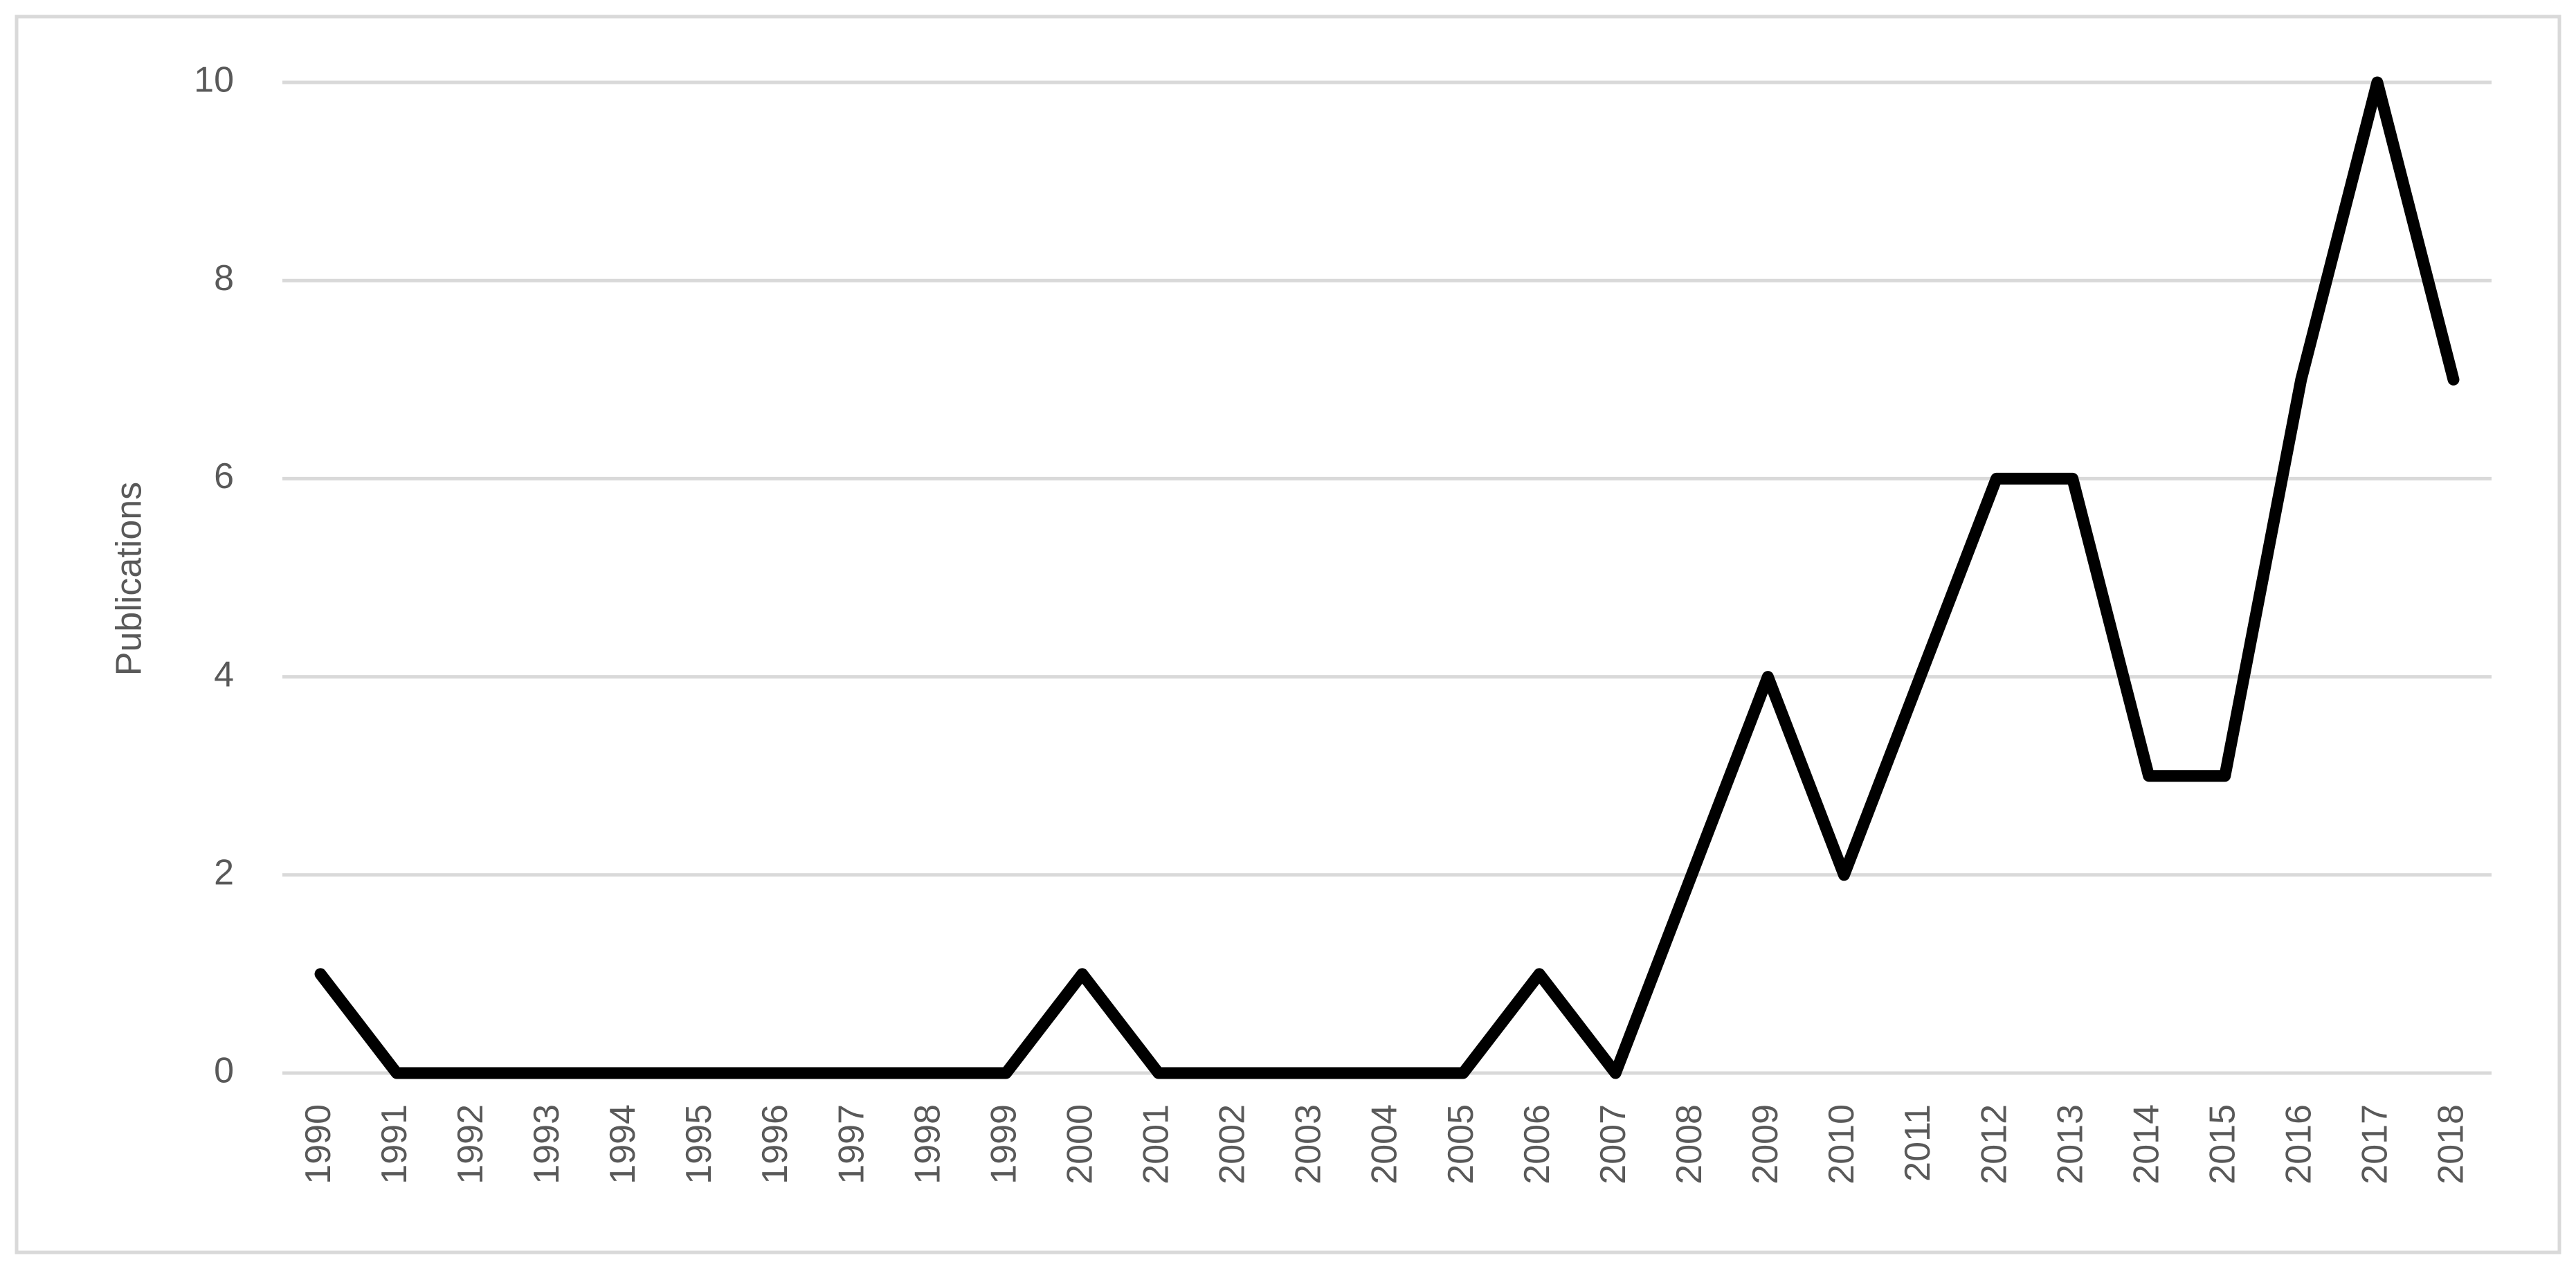 The width and height of the screenshot is (2576, 1269). I want to click on x-tick-label: 2012, so click(1994, 1144).